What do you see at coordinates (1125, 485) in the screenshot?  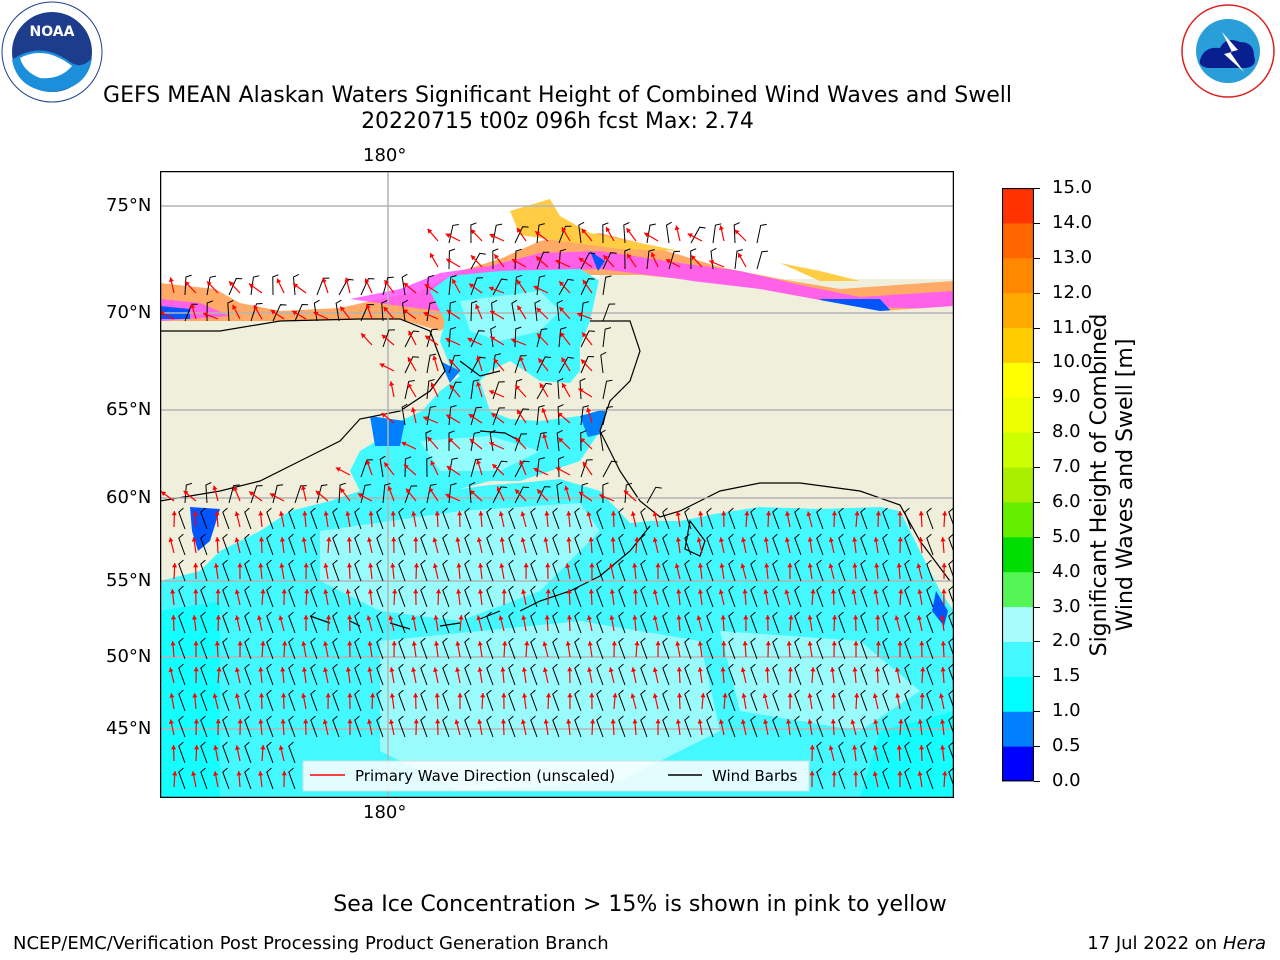 I see `colorbar-label-line2: Wind Waves and Swell [m]` at bounding box center [1125, 485].